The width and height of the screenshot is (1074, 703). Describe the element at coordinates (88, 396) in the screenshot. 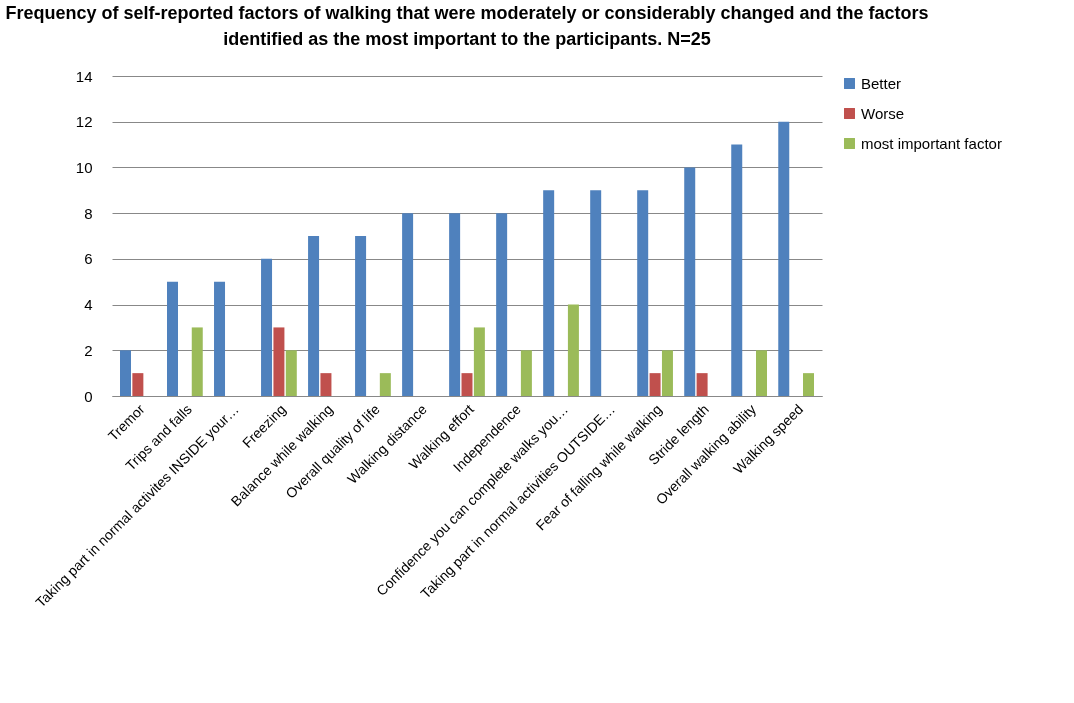

I see `y-tick-label: 0` at that location.